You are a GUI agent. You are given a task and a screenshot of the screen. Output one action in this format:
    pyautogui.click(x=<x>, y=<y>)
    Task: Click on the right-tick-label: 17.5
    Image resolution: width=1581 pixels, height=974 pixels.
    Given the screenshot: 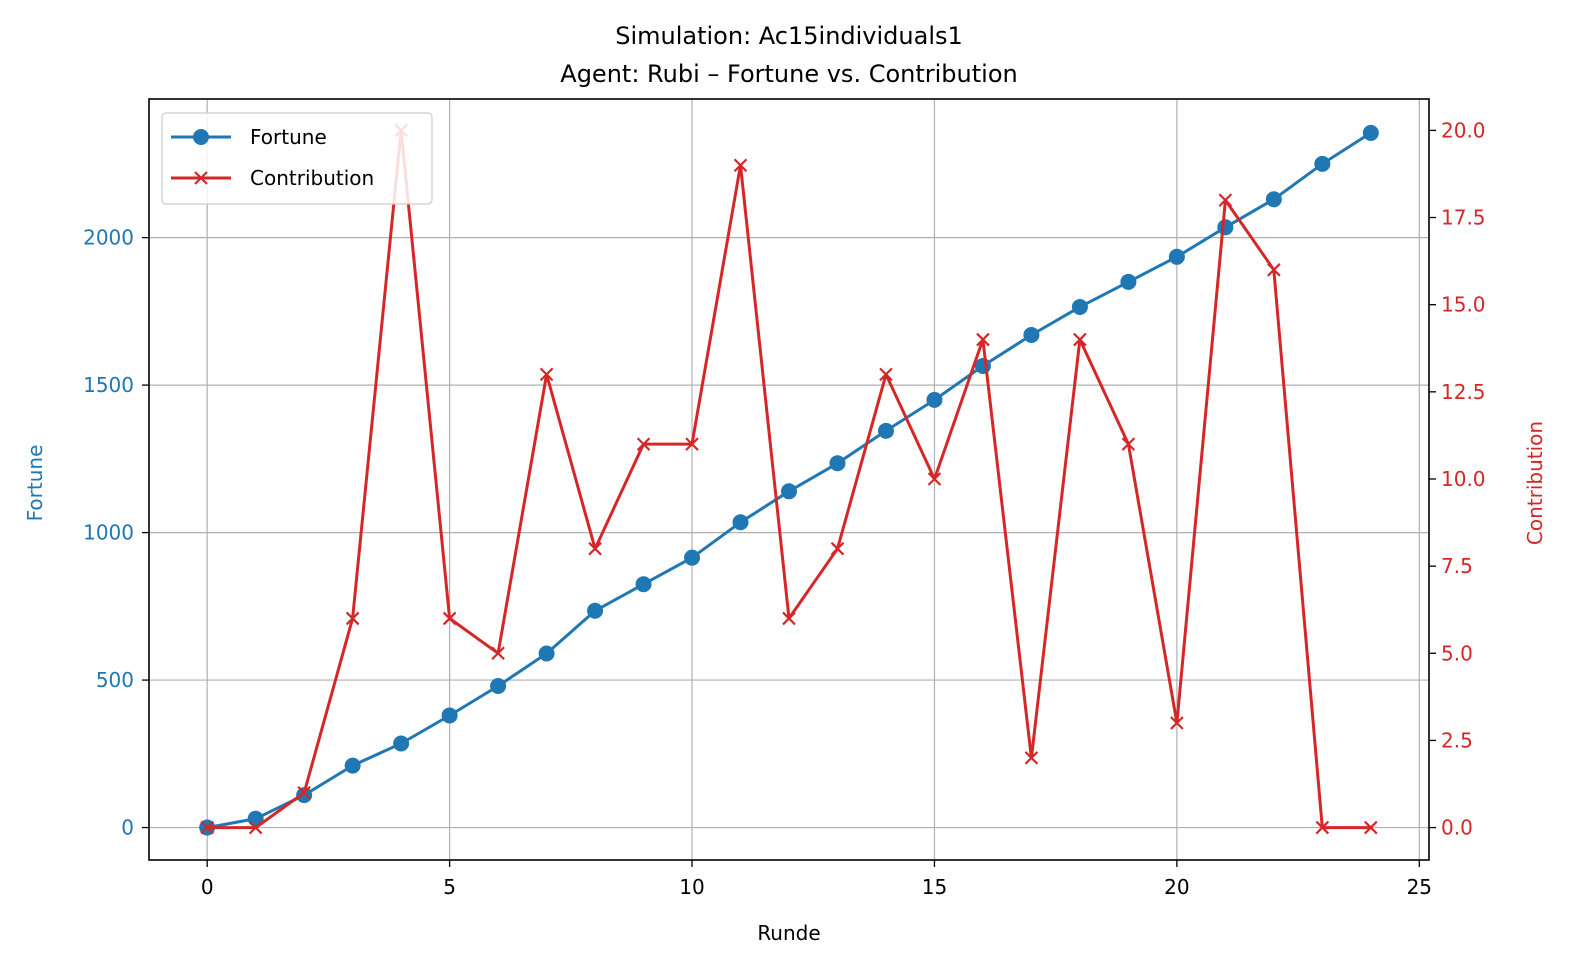 What is the action you would take?
    pyautogui.click(x=1463, y=218)
    